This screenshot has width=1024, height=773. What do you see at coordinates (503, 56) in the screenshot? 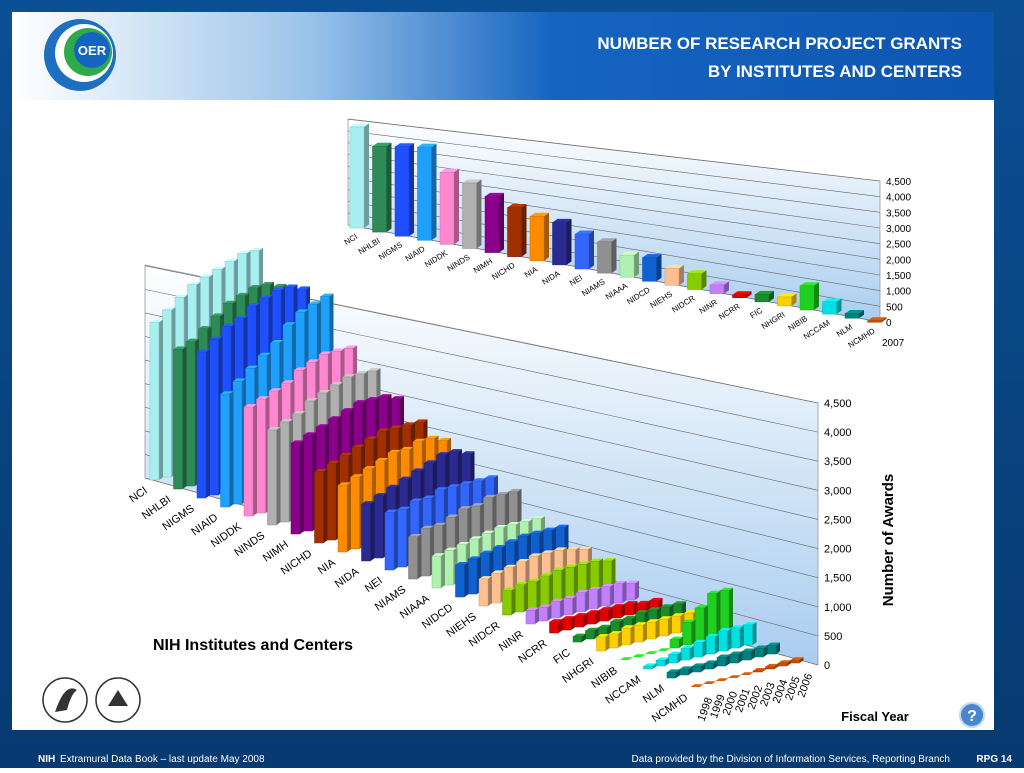
I see `header-bar` at bounding box center [503, 56].